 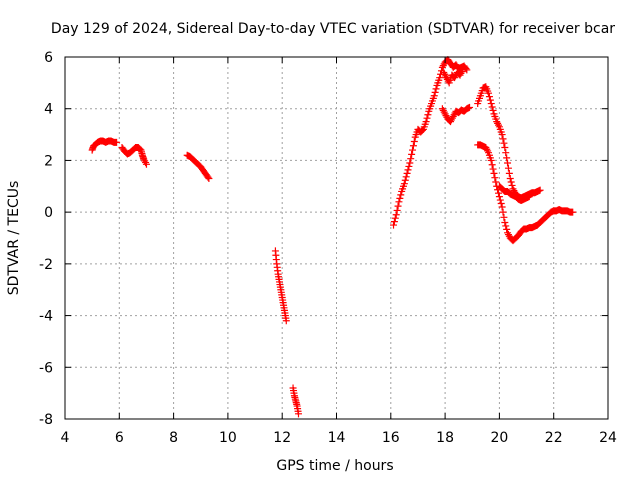 What do you see at coordinates (46, 420) in the screenshot?
I see `y-tick-label: -8` at bounding box center [46, 420].